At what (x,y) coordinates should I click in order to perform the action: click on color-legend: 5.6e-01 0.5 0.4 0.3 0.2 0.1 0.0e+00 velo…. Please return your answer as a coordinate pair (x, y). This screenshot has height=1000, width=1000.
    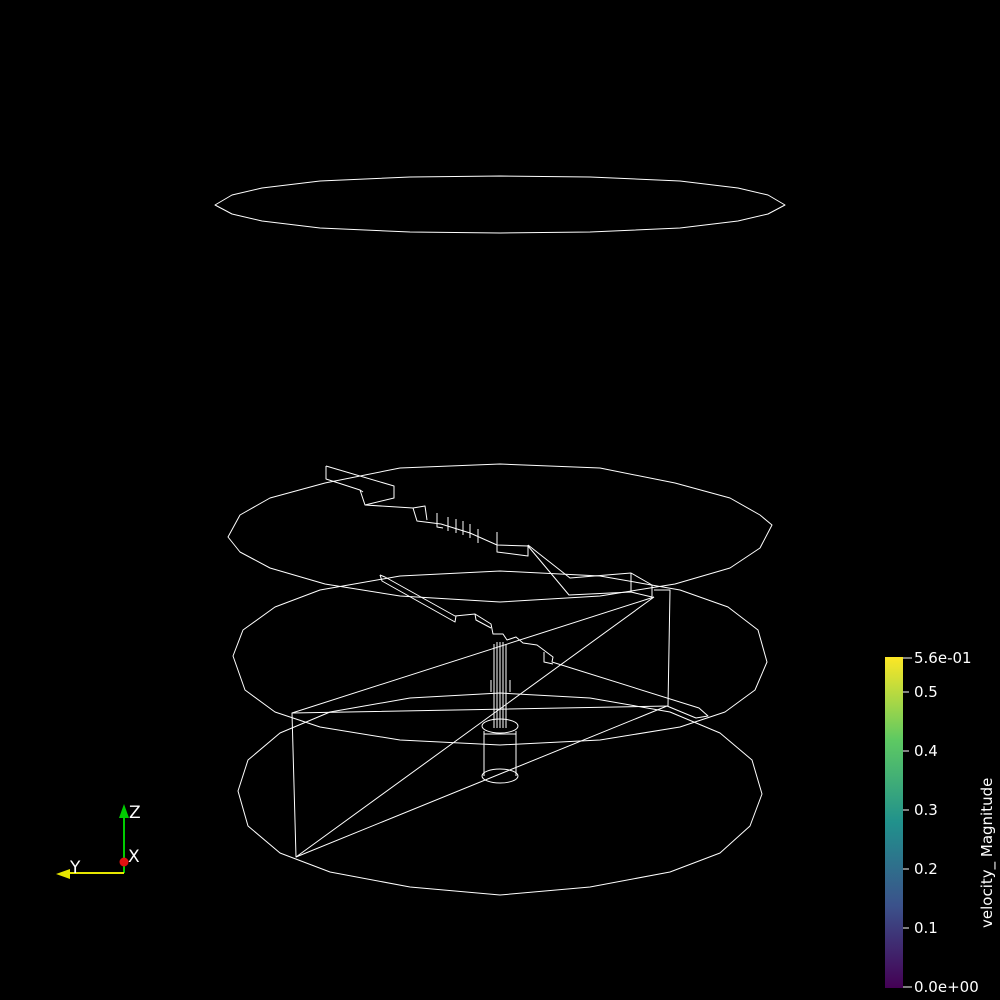
    Looking at the image, I should click on (941, 822).